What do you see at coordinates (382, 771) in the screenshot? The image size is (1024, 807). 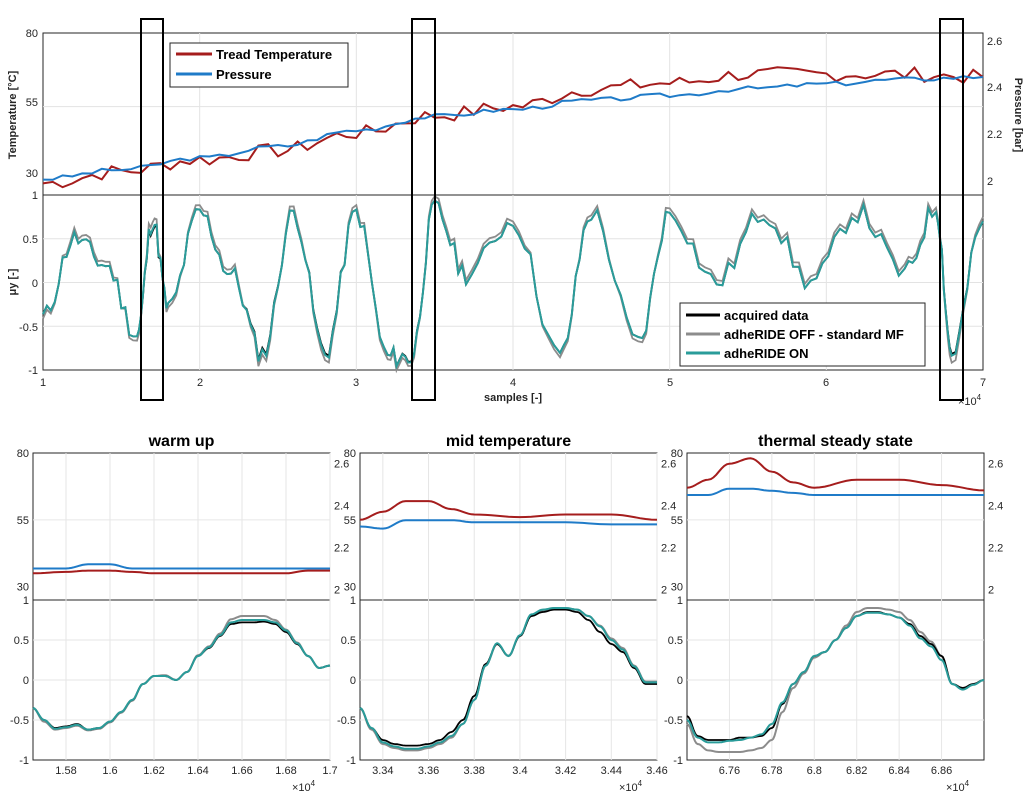 I see `subplot-xtick: 3.34` at bounding box center [382, 771].